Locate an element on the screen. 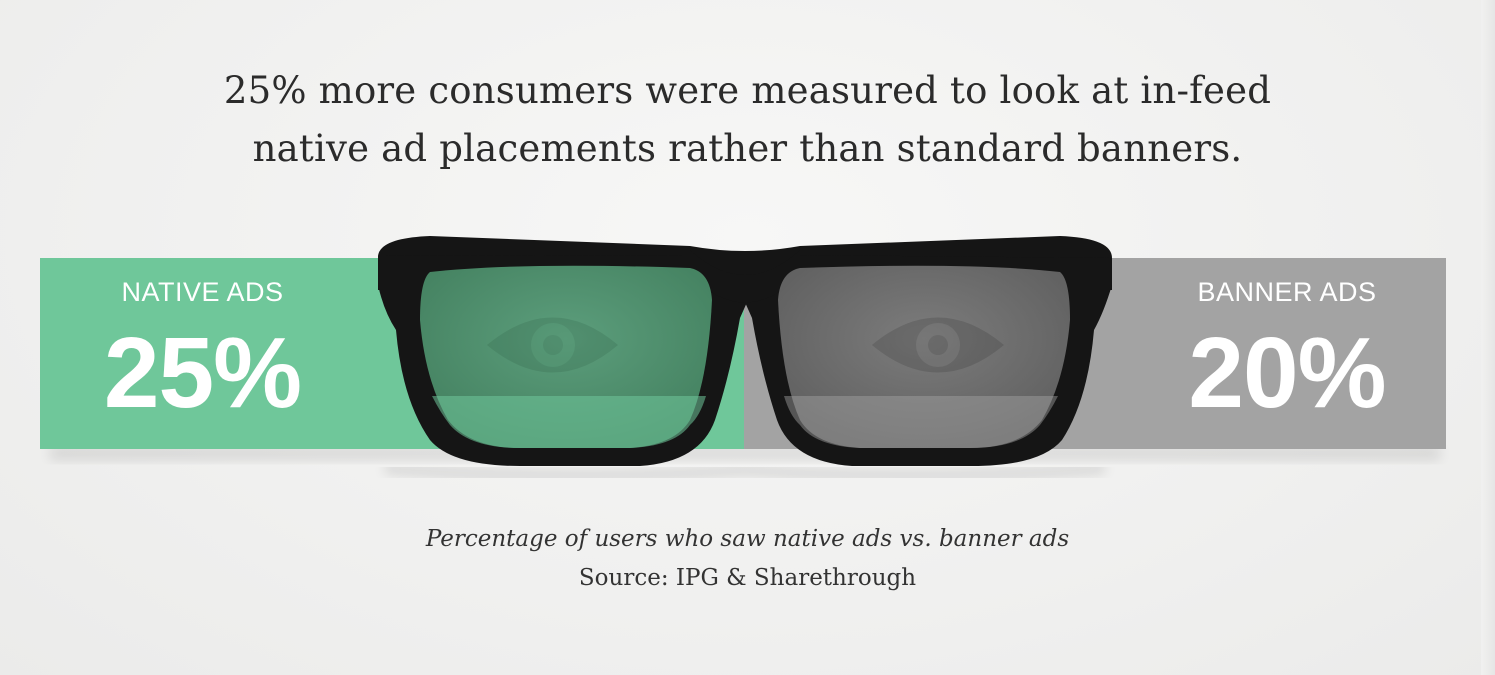 The width and height of the screenshot is (1495, 675). native-ads-label: NATIVE ADS 25% is located at coordinates (202, 350).